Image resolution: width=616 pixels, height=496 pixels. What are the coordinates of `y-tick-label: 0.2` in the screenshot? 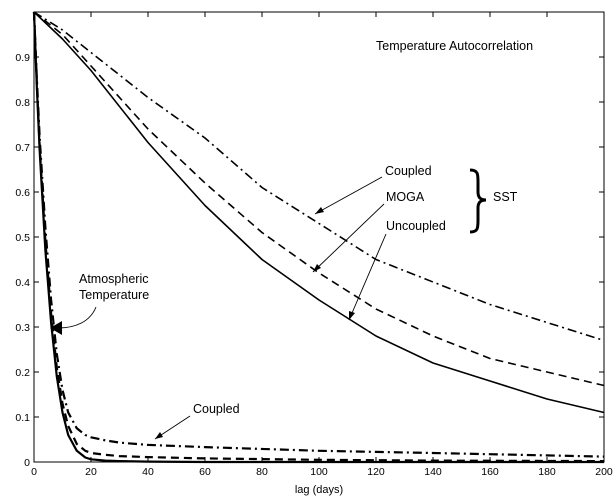 It's located at (22, 373).